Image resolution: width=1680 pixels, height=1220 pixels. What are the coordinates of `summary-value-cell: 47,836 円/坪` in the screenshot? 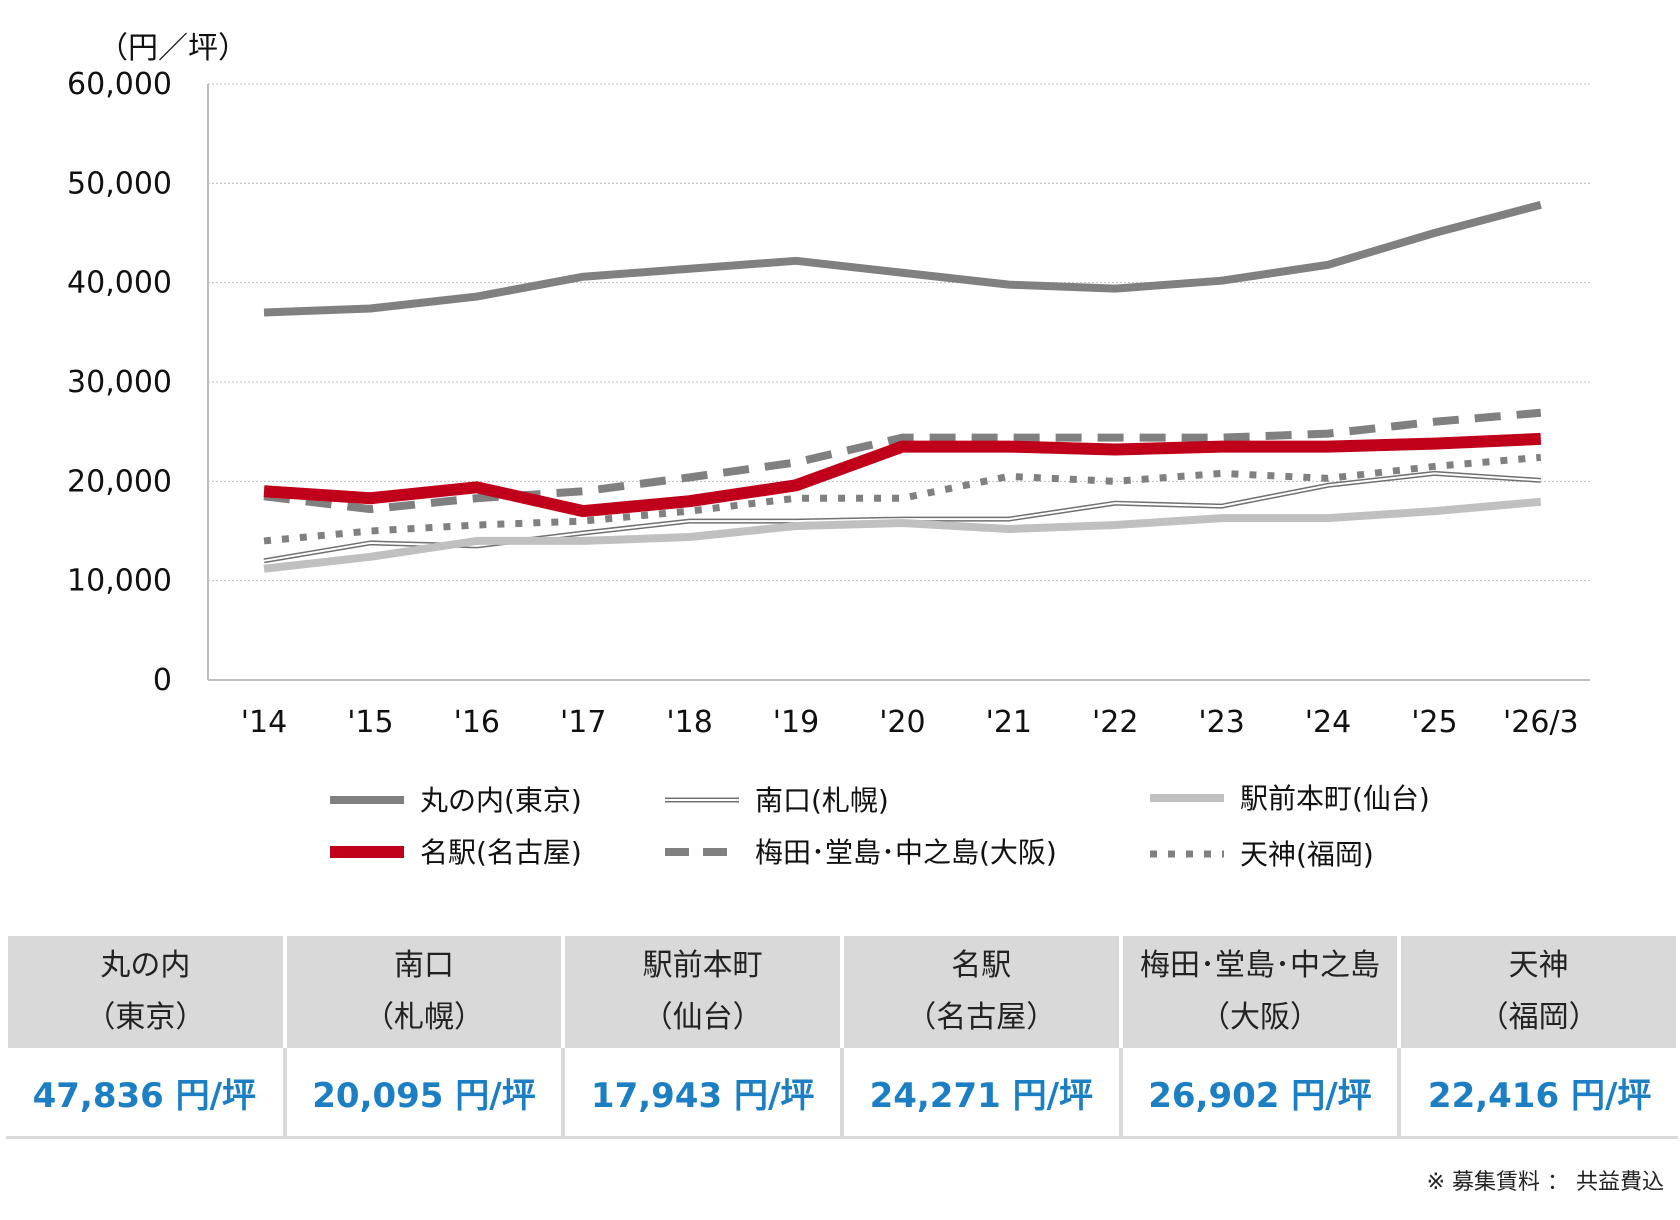 It's located at (145, 1093).